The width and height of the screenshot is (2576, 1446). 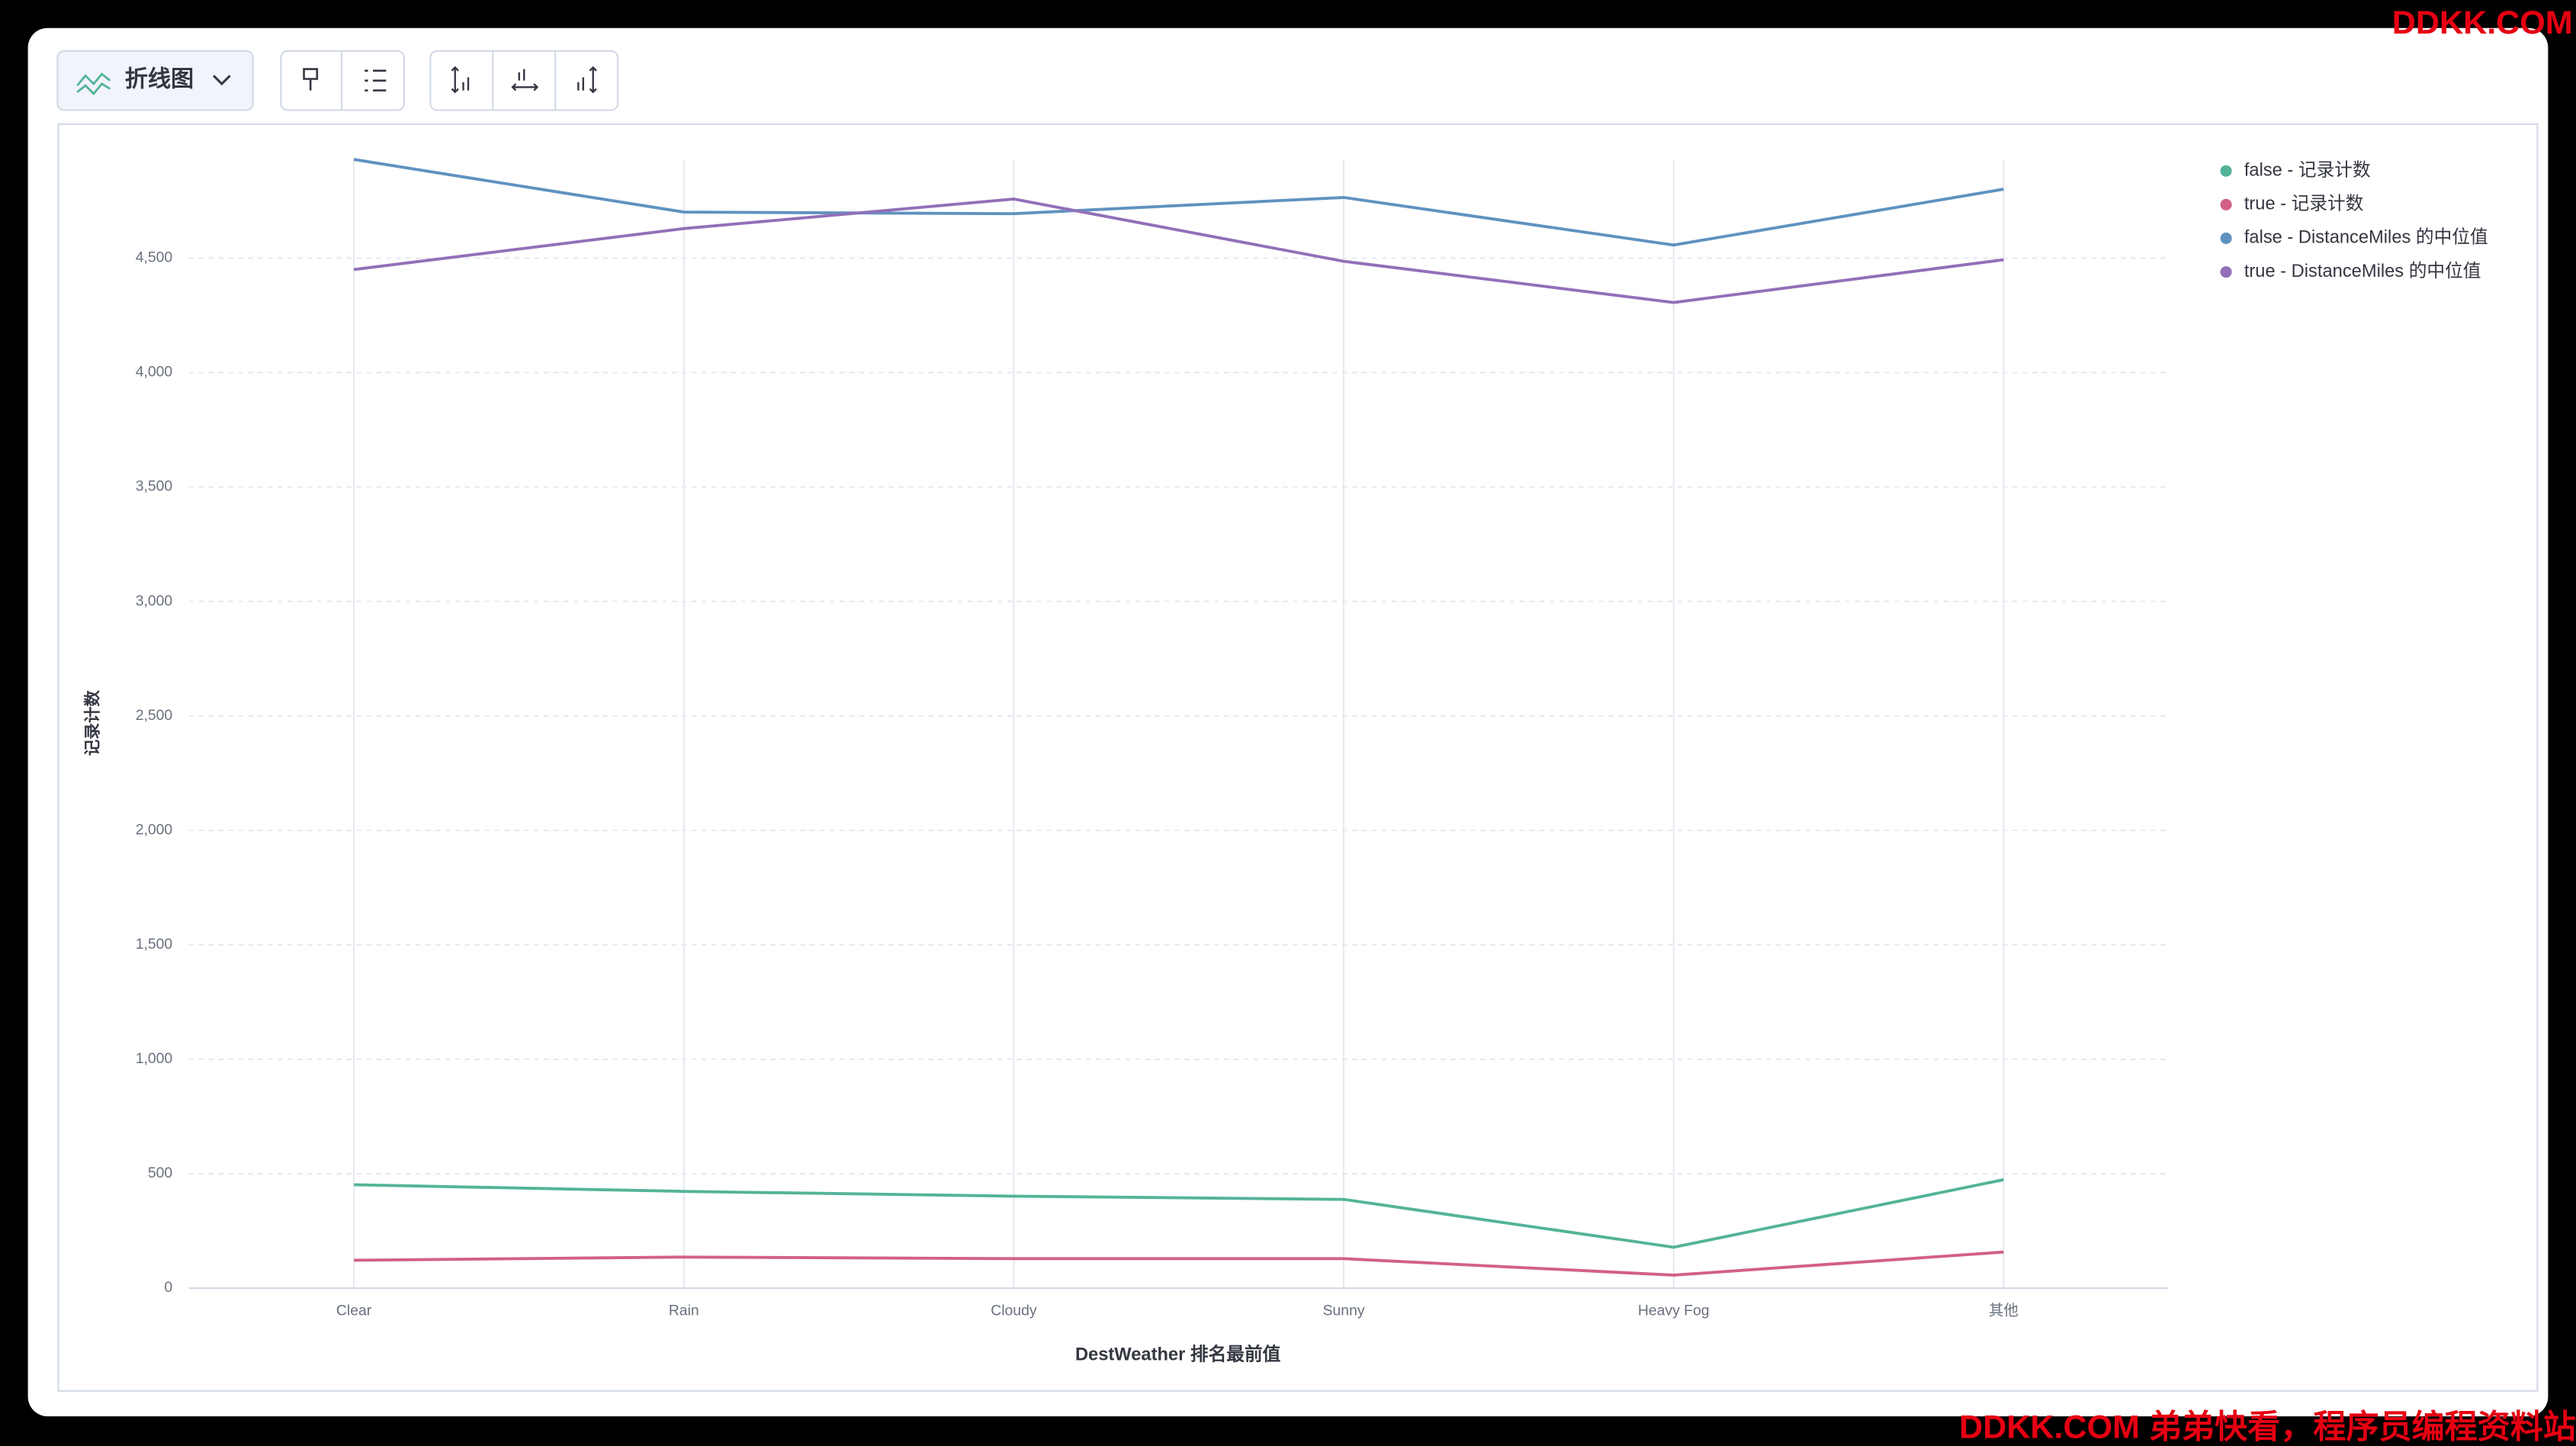 I want to click on y-tick-label: 1,500, so click(x=154, y=944).